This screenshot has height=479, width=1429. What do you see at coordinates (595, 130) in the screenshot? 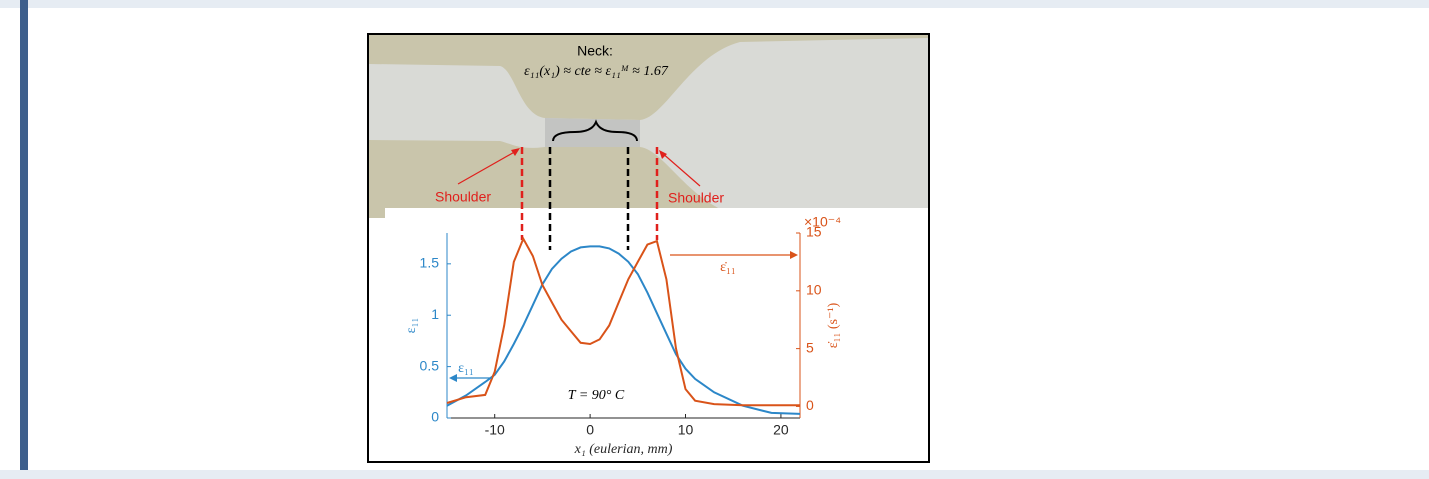
I see `neck-brace` at bounding box center [595, 130].